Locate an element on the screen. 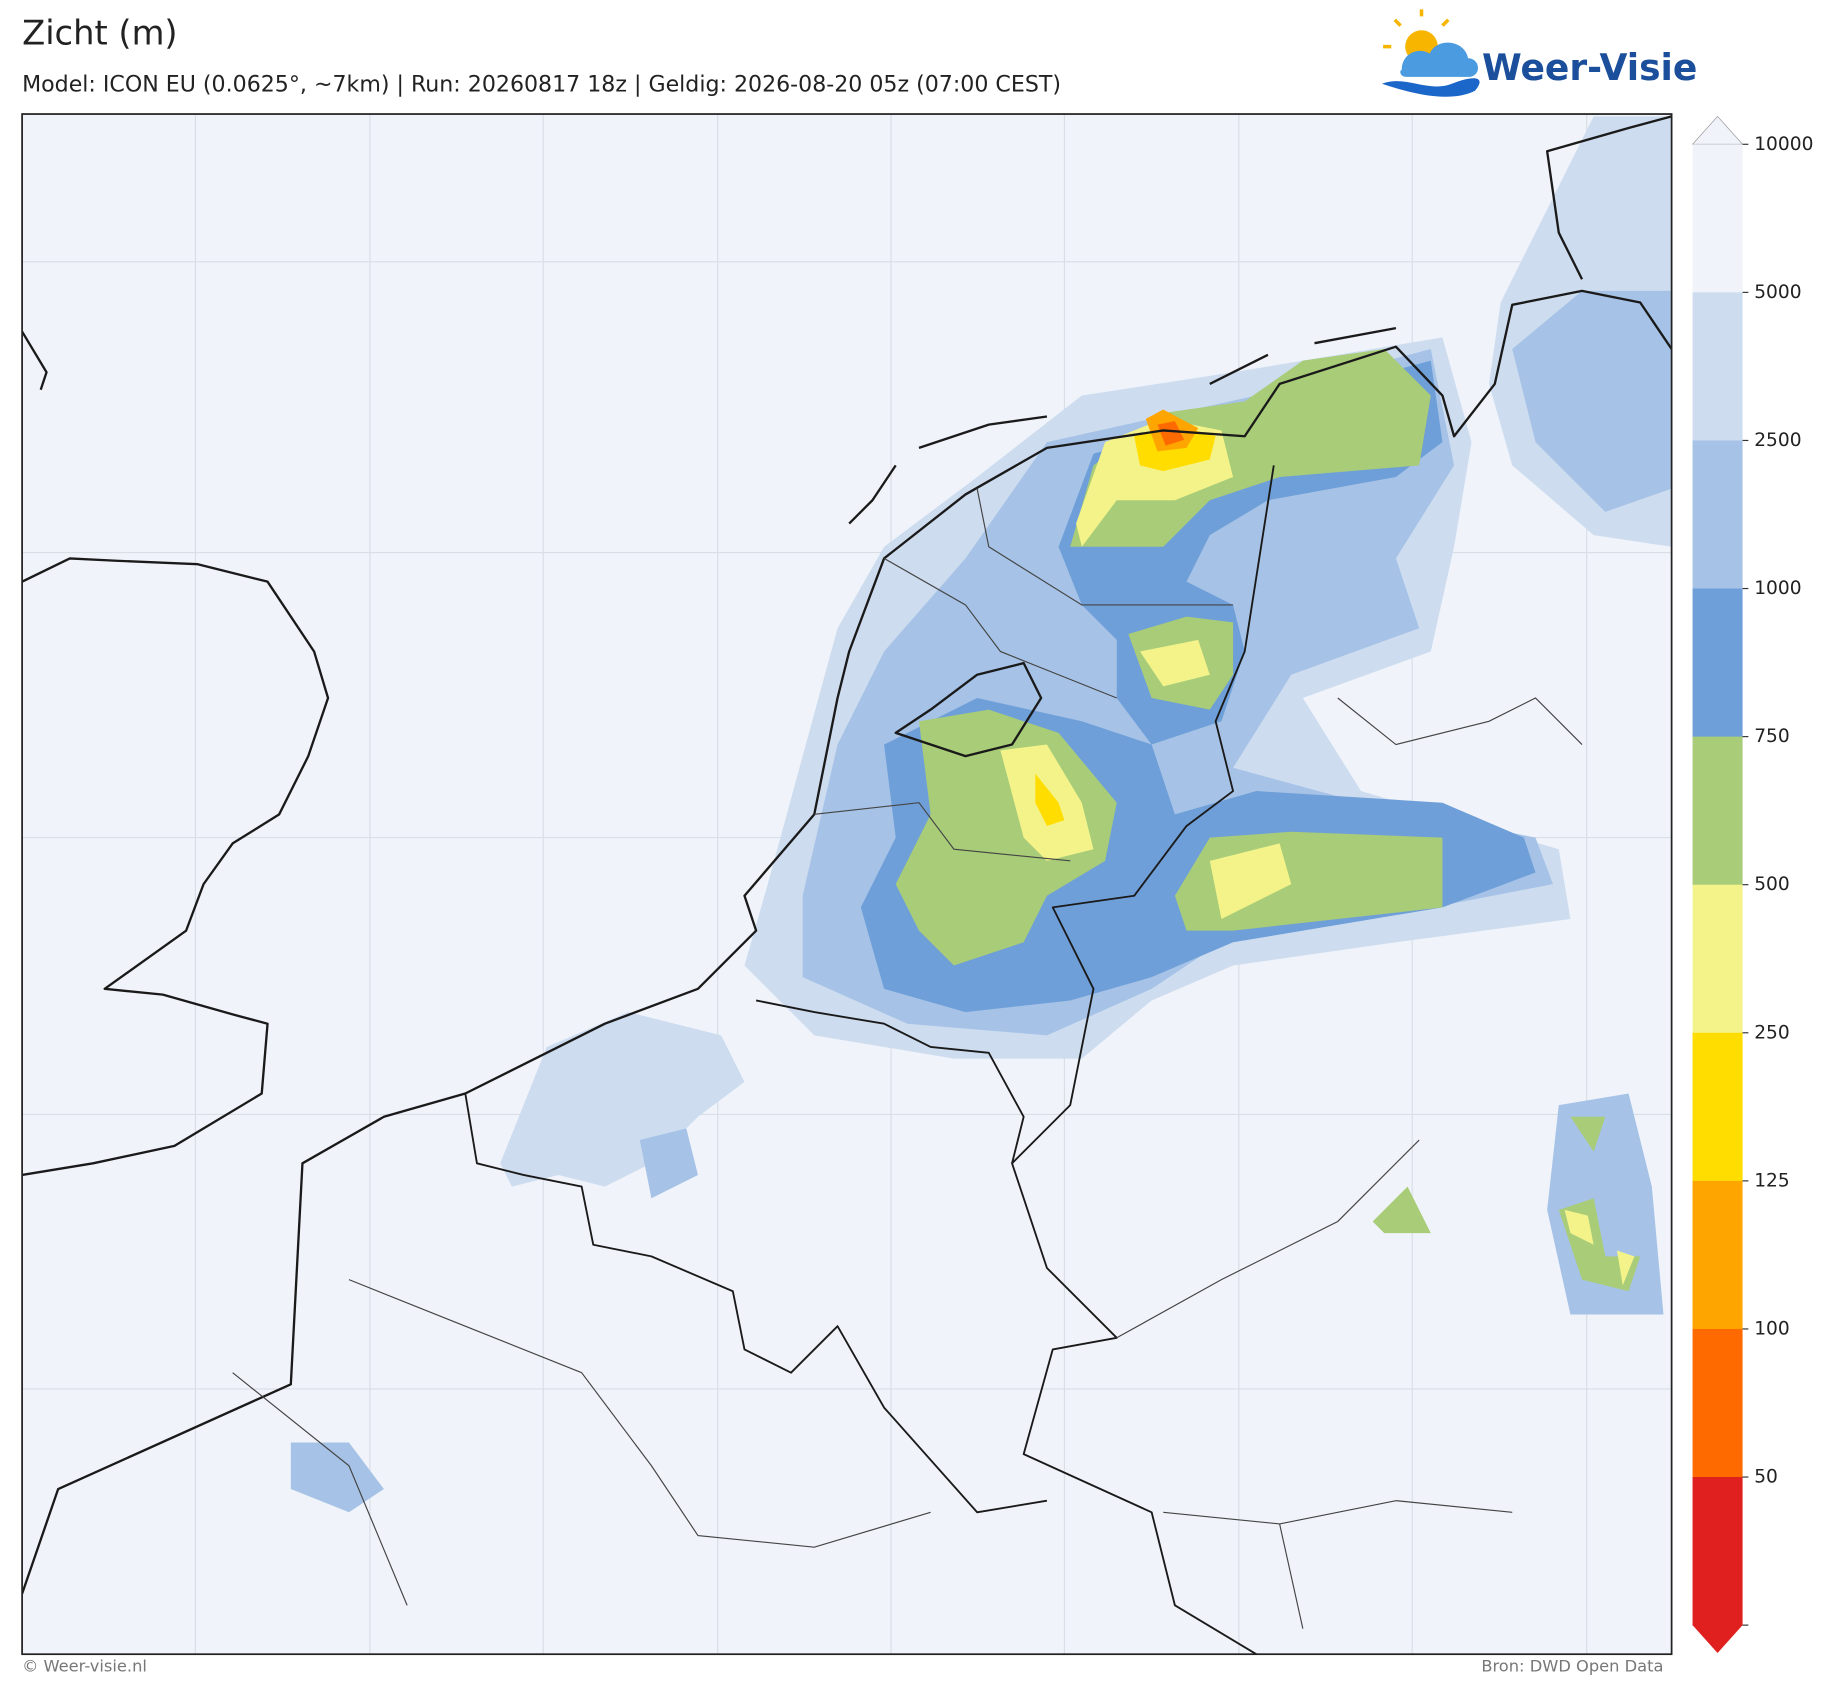 This screenshot has height=1681, width=1824. colorbar-tick-label: 250 is located at coordinates (1772, 1032).